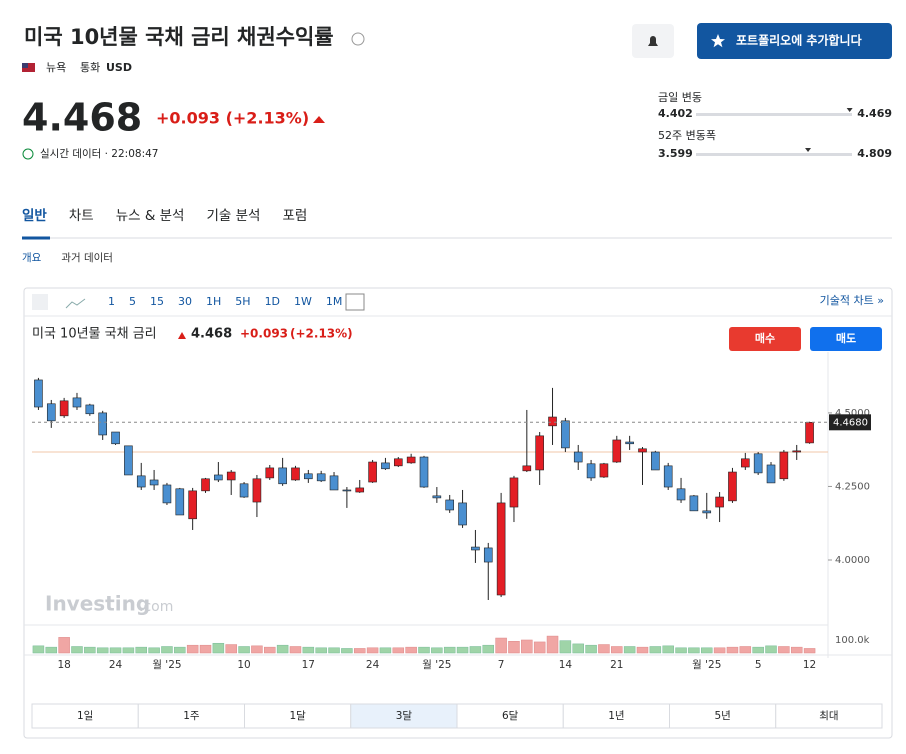 Image resolution: width=906 pixels, height=754 pixels. What do you see at coordinates (156, 607) in the screenshot?
I see `watermark-suffix: .com` at bounding box center [156, 607].